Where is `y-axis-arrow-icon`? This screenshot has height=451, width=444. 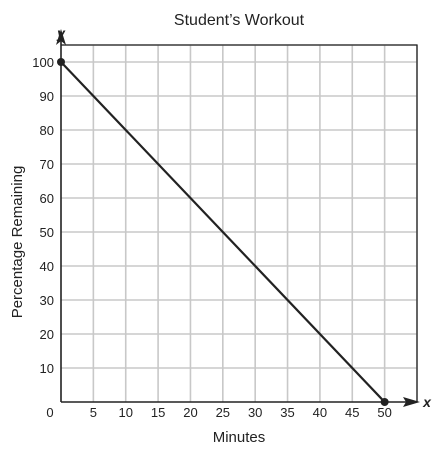
y-axis-arrow-icon is located at coordinates (61, 37).